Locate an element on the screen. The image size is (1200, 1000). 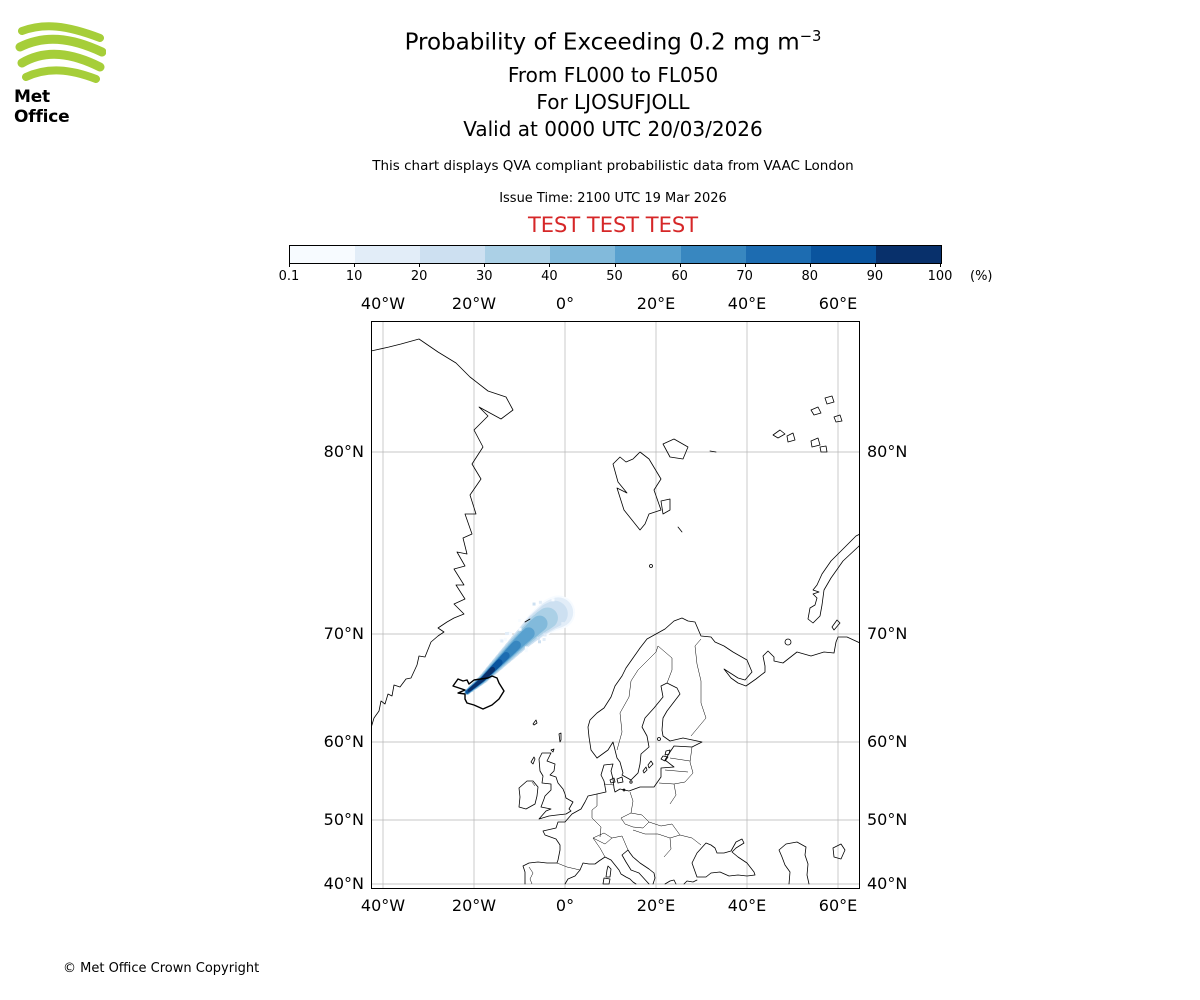
ash-plume-layer is located at coordinates (520, 645).